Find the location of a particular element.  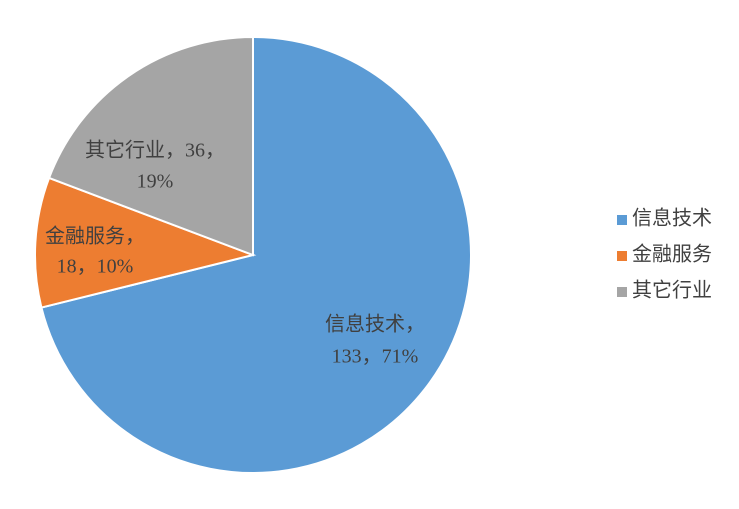

data-label: 19% is located at coordinates (155, 182).